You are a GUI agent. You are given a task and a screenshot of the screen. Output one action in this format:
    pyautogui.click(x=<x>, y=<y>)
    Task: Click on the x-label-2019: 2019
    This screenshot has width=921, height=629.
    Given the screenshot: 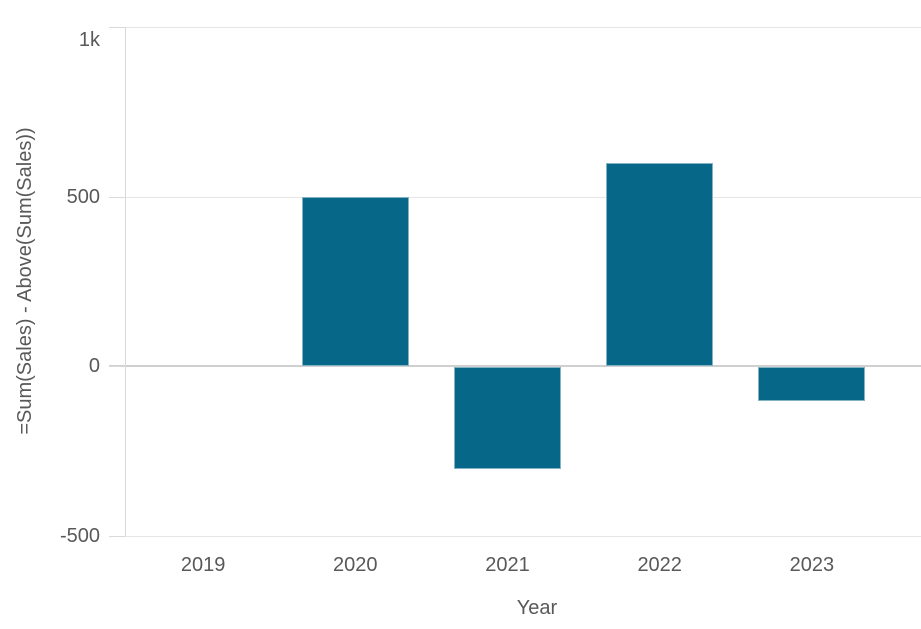 What is the action you would take?
    pyautogui.click(x=203, y=565)
    